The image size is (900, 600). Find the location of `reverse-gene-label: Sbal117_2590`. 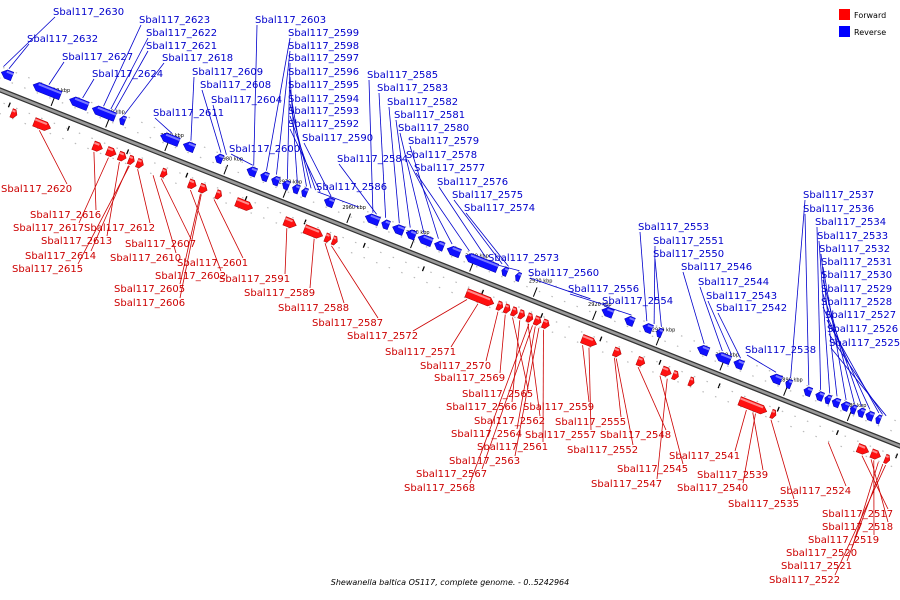

reverse-gene-label: Sbal117_2590 is located at coordinates (337, 138).